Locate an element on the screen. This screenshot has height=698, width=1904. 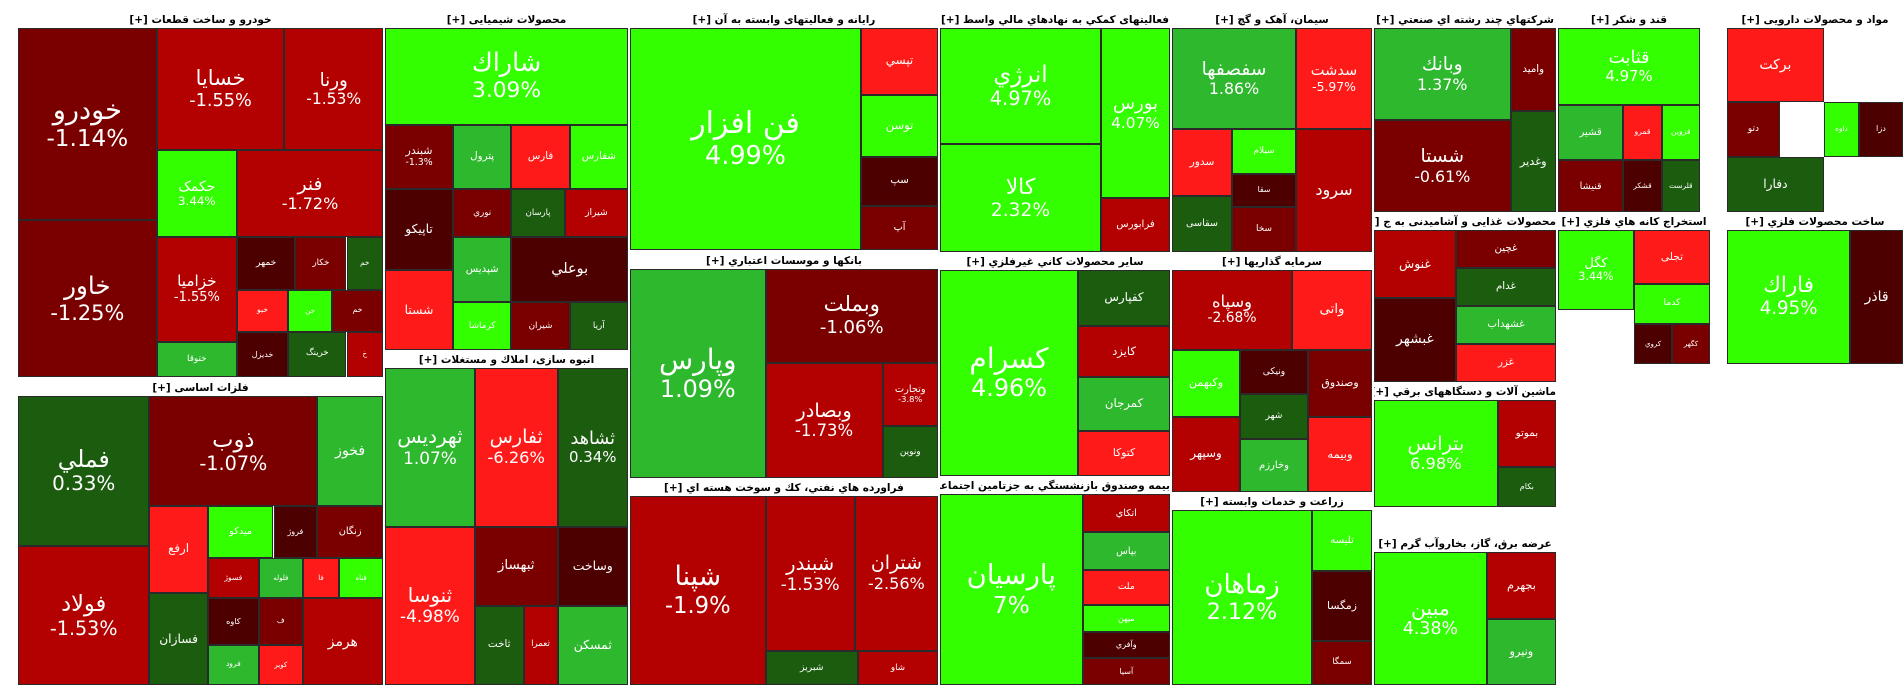
stock-tile: شبندر -1.3% is located at coordinates (419, 156).